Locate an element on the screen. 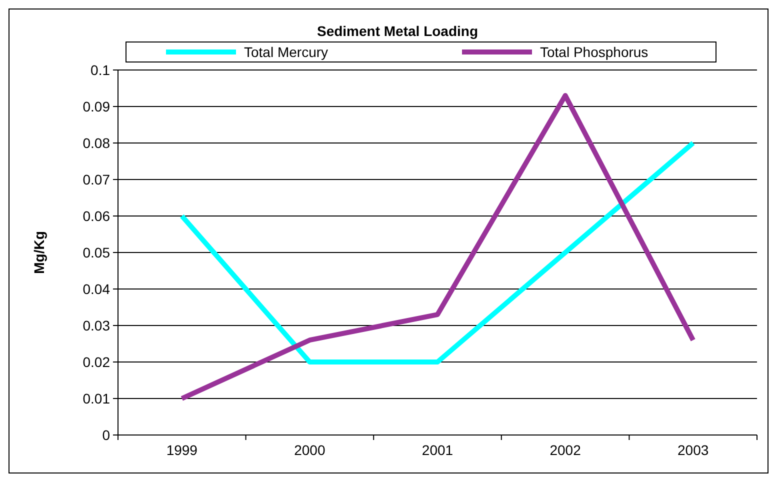 This screenshot has width=775, height=480. x-tick-label: 1999 is located at coordinates (182, 450).